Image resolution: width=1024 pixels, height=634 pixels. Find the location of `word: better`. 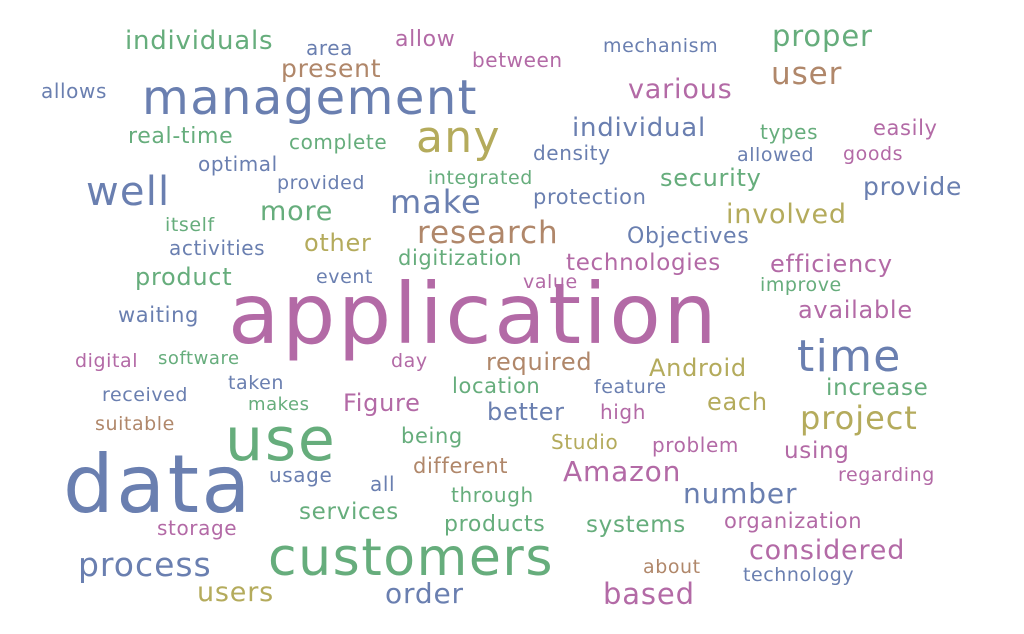

word: better is located at coordinates (526, 412).